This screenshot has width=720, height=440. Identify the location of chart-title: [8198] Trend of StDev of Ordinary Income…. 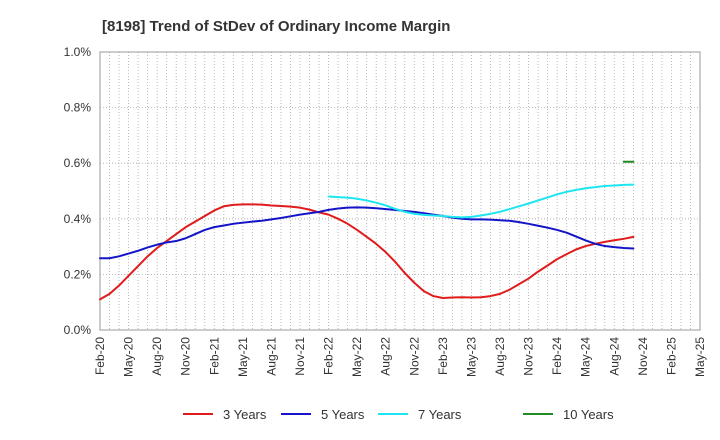
(276, 26).